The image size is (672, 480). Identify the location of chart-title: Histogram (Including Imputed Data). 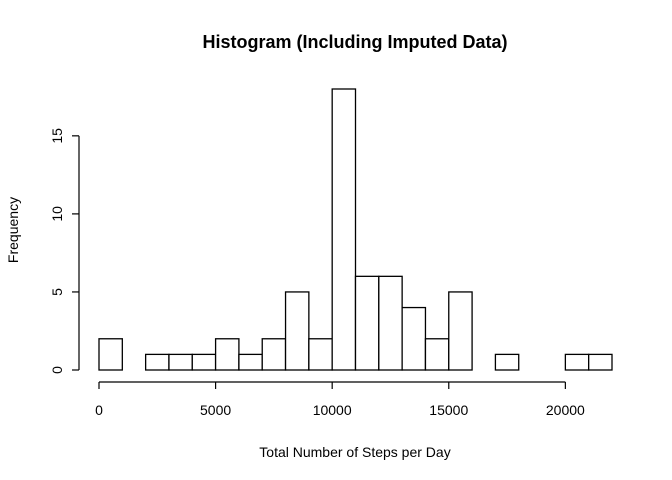
(354, 42).